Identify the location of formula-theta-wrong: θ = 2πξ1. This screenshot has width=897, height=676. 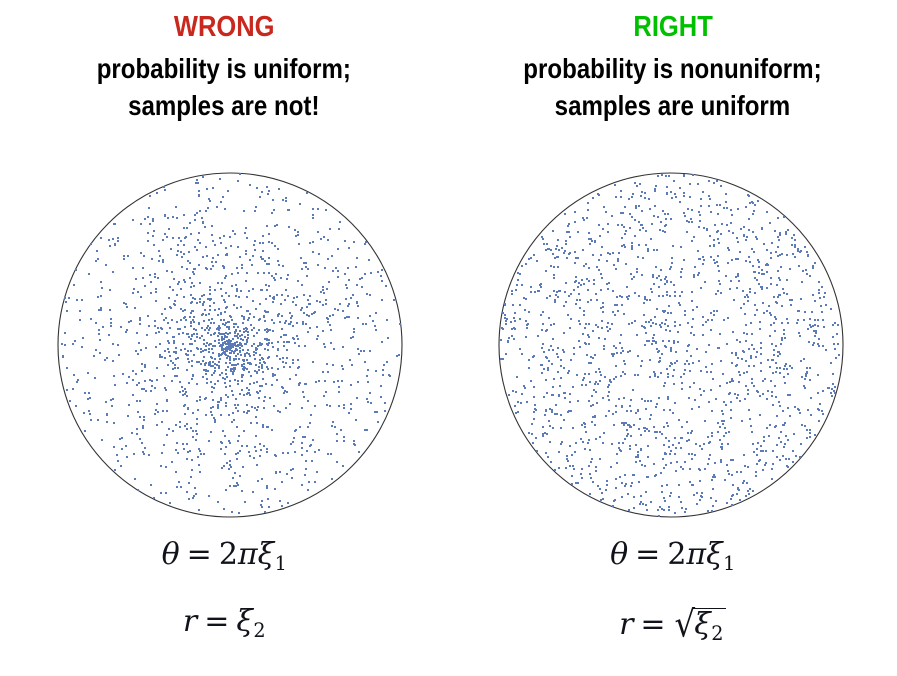
(224, 556).